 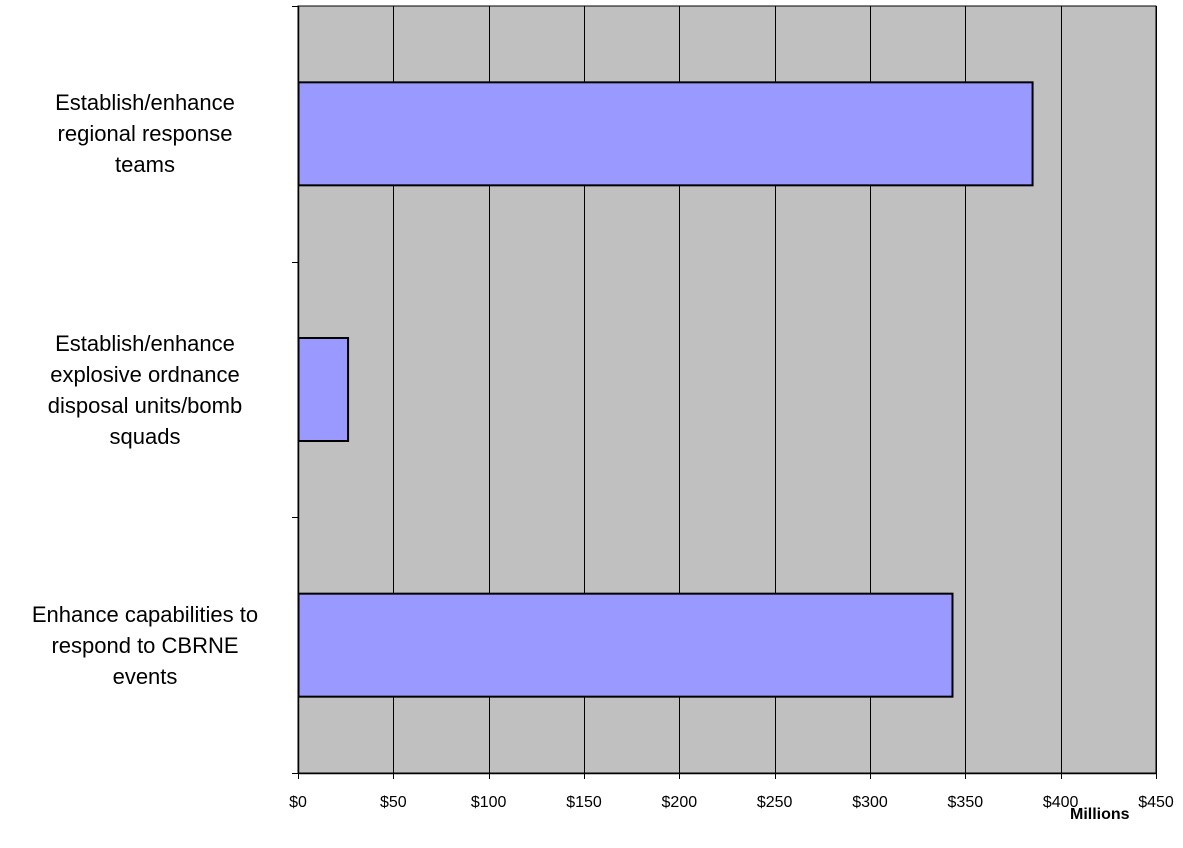 I want to click on x-tick-label: $150, so click(x=584, y=802).